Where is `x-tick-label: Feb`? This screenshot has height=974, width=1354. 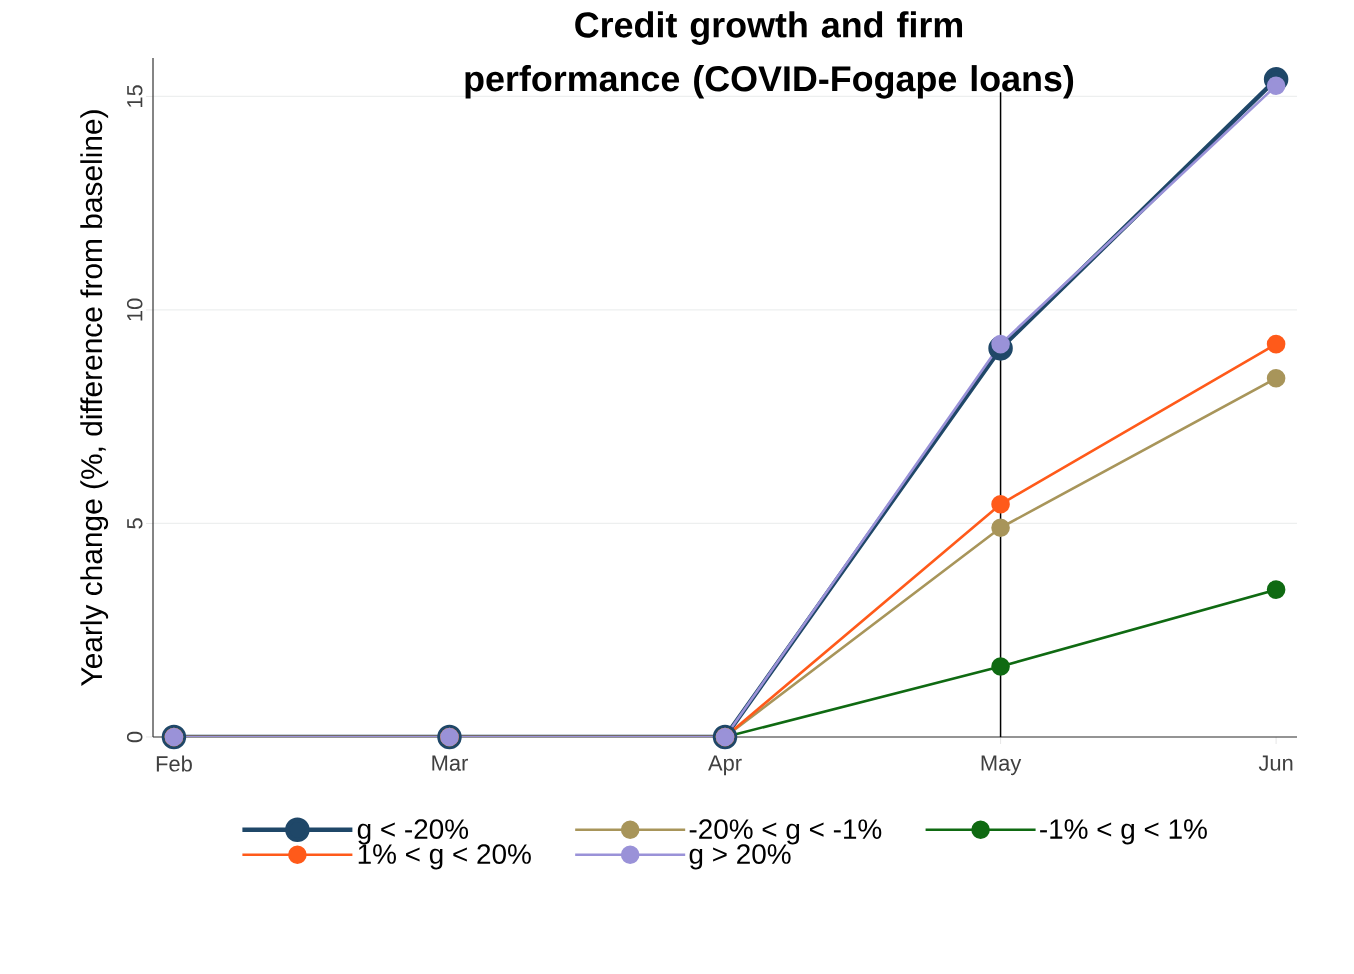 x-tick-label: Feb is located at coordinates (174, 763).